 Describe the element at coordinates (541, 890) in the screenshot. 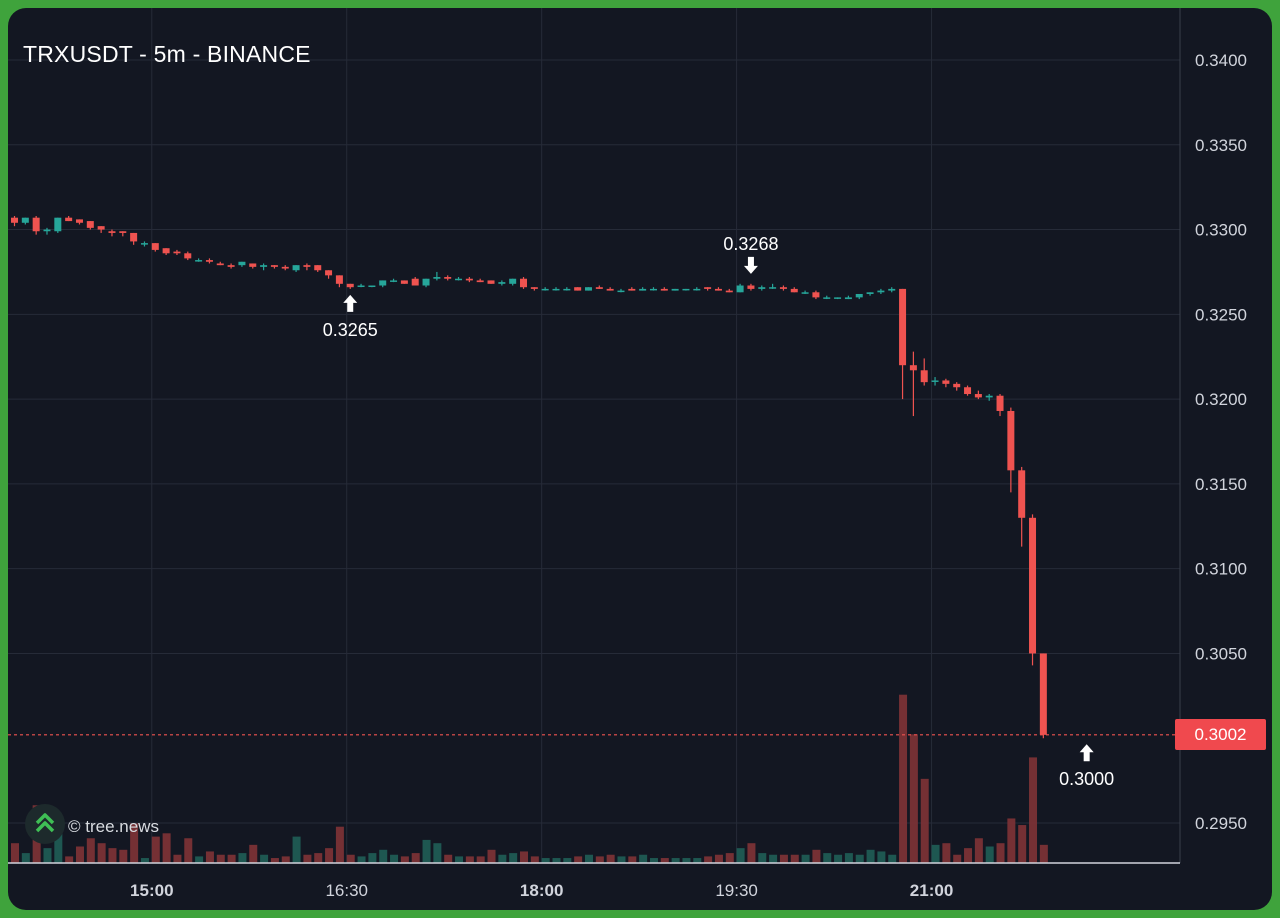

I see `x-tick-label: 18:00` at that location.